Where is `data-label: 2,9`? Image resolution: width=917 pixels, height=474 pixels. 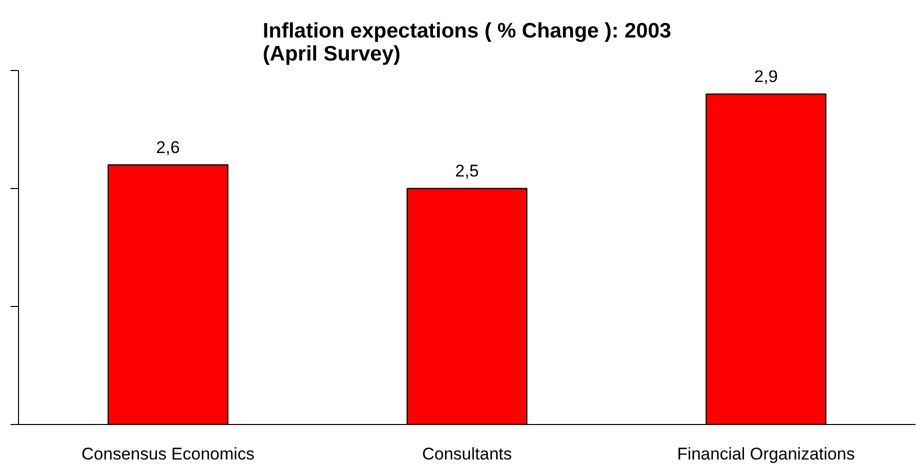 data-label: 2,9 is located at coordinates (766, 76).